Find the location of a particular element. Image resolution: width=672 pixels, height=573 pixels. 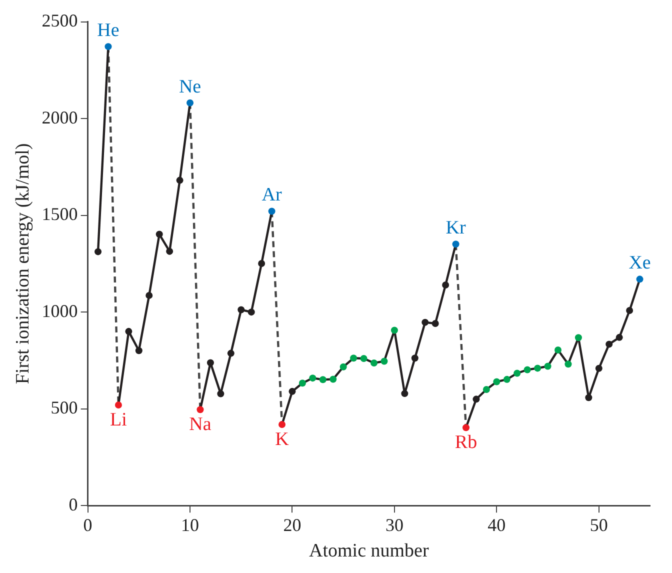

x-tick-label: 40 is located at coordinates (497, 525).